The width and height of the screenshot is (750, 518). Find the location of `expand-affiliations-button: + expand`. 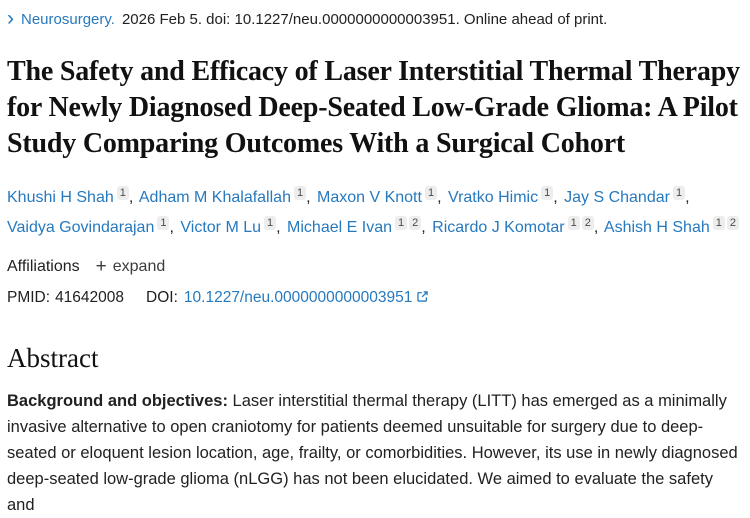

expand-affiliations-button: + expand is located at coordinates (131, 267).